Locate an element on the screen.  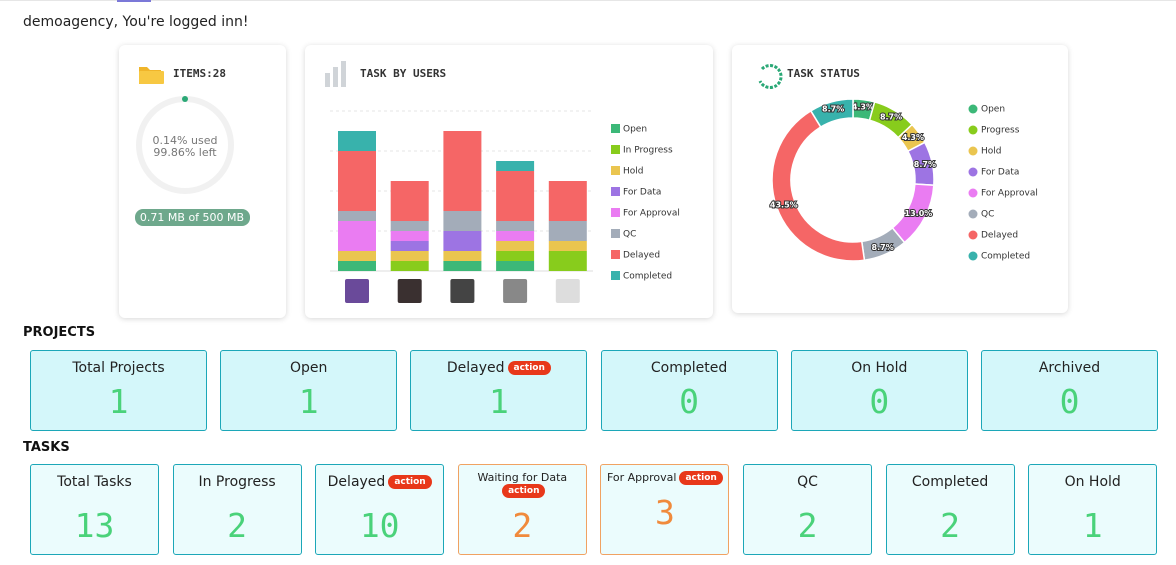
chart-title: TASK BY USERS is located at coordinates (403, 73).